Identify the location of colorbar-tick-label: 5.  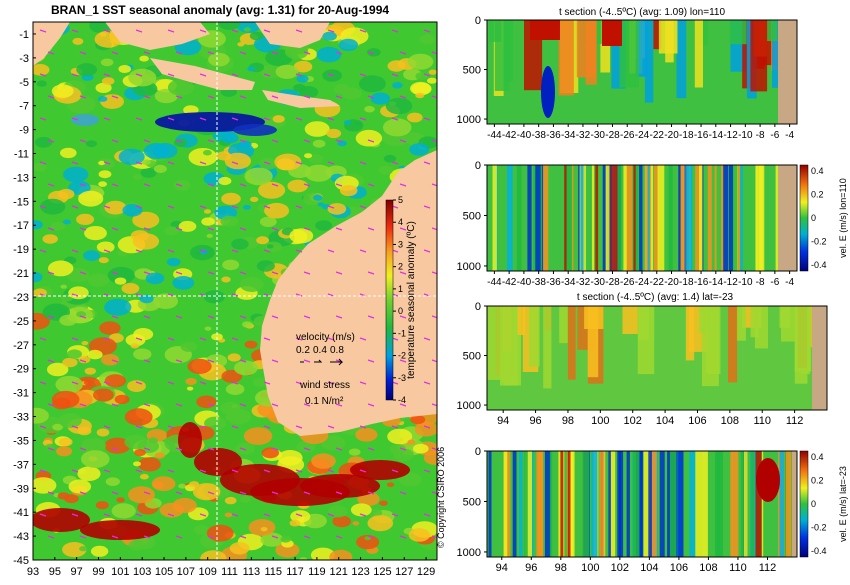
(400, 200).